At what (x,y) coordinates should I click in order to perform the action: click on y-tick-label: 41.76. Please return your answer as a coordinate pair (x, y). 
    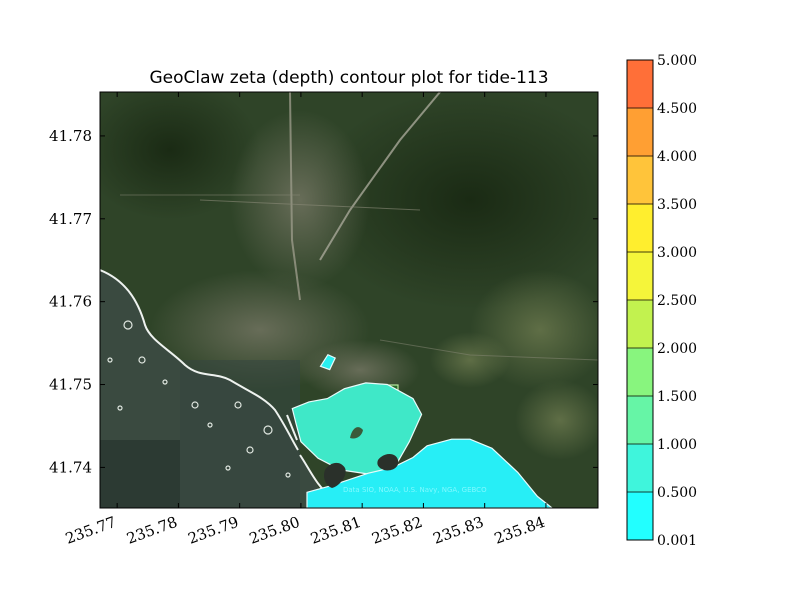
    Looking at the image, I should click on (70, 302).